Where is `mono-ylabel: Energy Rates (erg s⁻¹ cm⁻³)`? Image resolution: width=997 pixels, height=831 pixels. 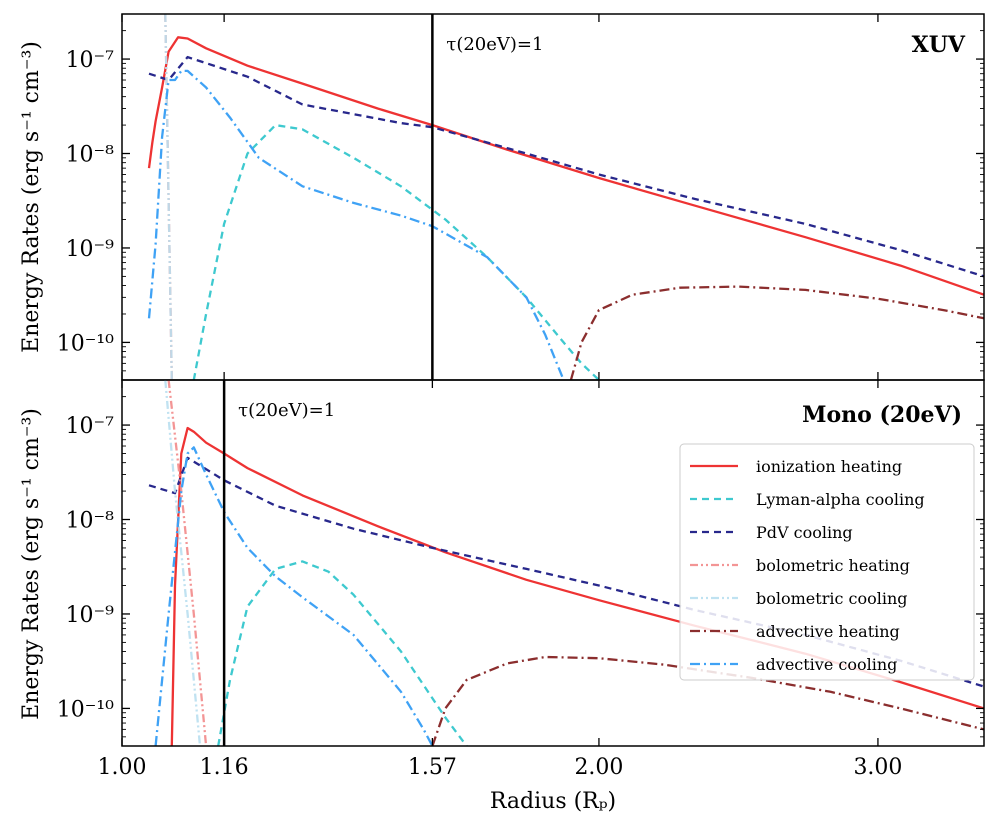 mono-ylabel: Energy Rates (erg s⁻¹ cm⁻³) is located at coordinates (31, 564).